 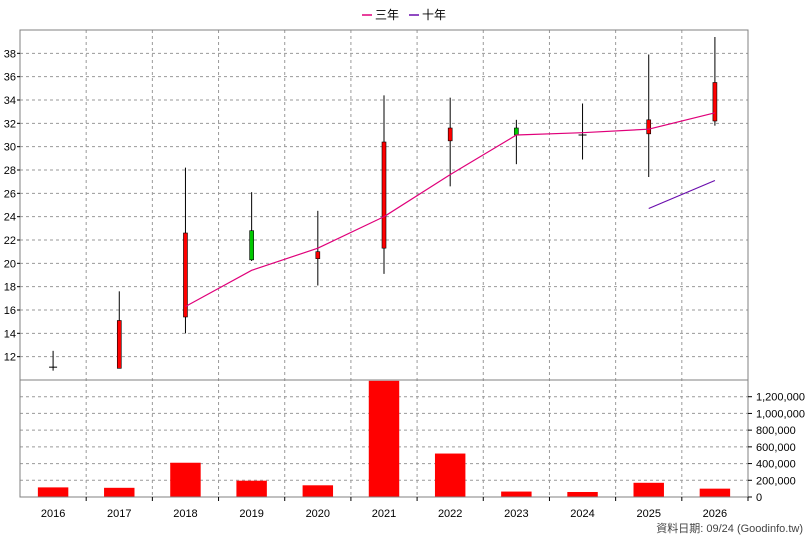 What do you see at coordinates (516, 514) in the screenshot?
I see `x-tick-label: 2023` at bounding box center [516, 514].